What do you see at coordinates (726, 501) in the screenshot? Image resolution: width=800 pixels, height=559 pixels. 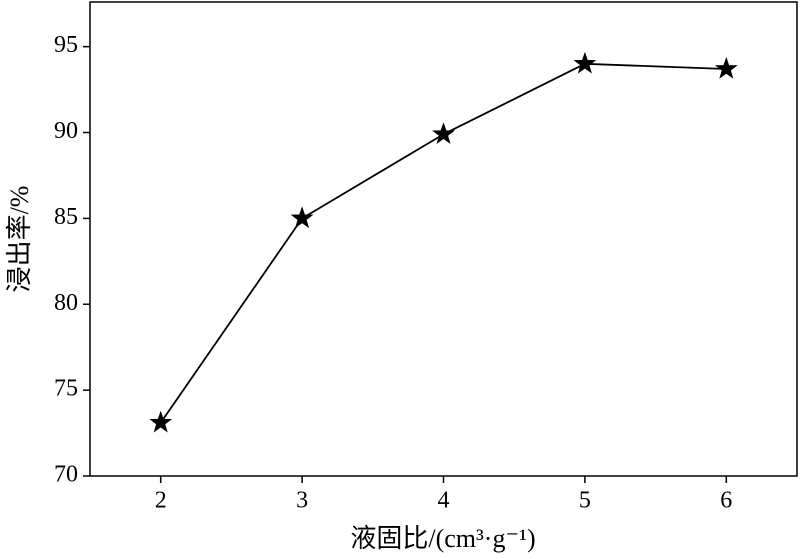 I see `x-tick-label: 6` at bounding box center [726, 501].